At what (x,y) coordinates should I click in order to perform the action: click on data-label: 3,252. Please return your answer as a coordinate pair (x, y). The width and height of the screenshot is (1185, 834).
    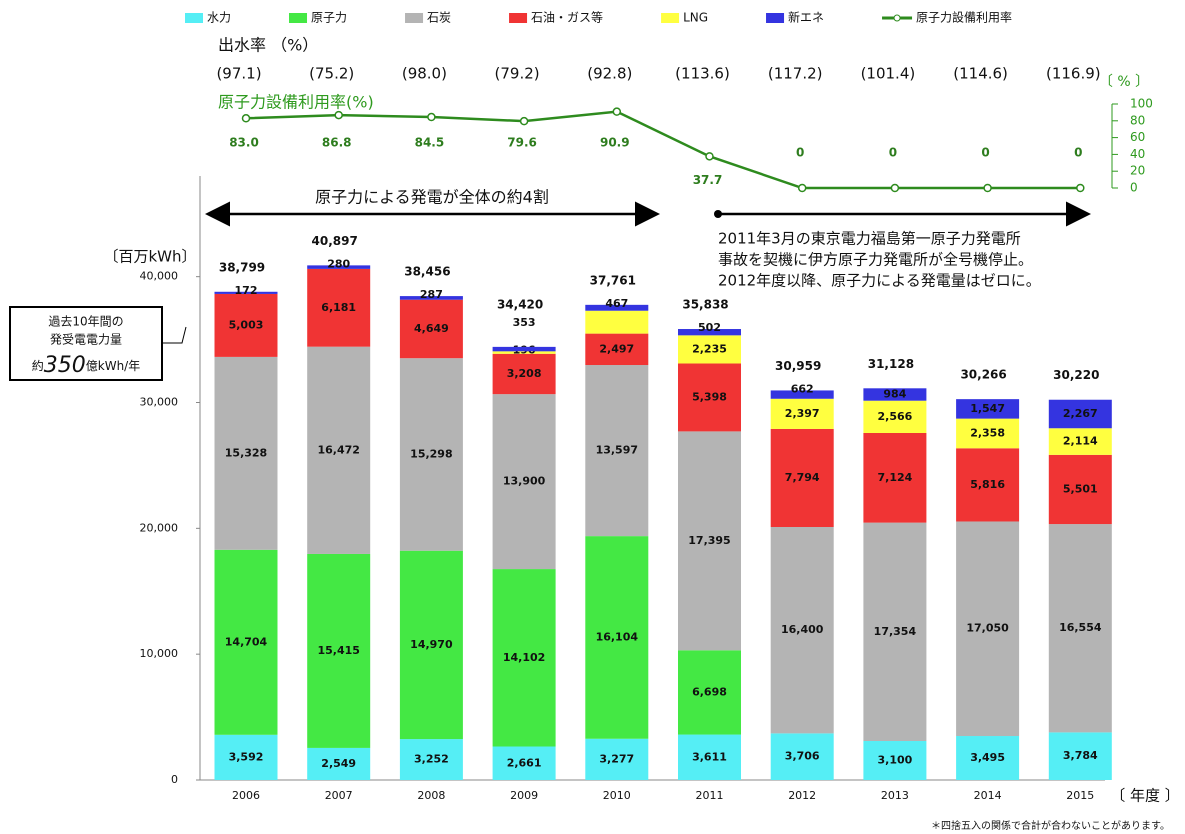
    Looking at the image, I should click on (431, 759).